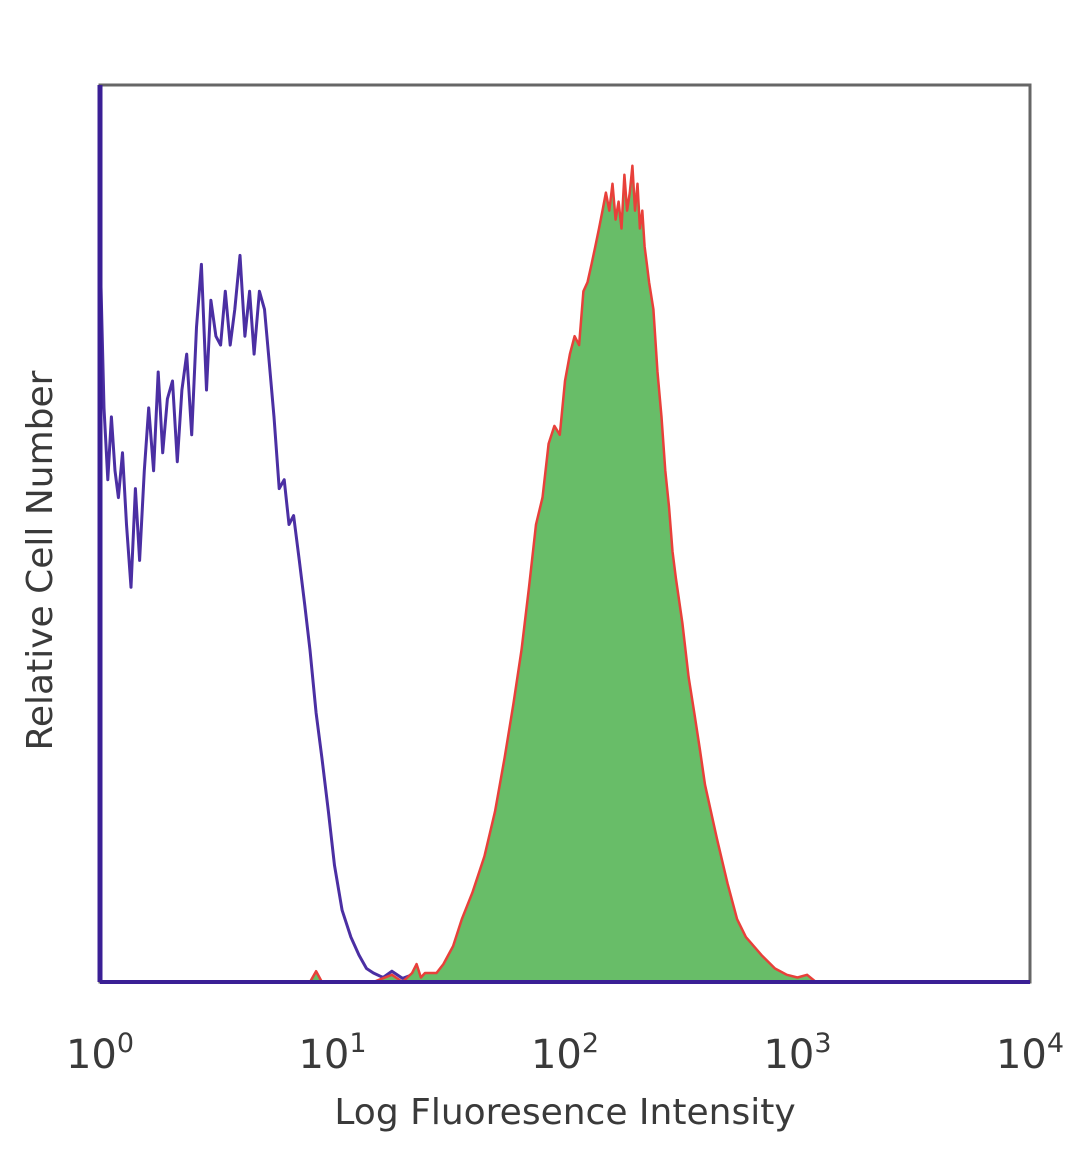  I want to click on x-axis-title: Log Fluoresence Intensity, so click(564, 1112).